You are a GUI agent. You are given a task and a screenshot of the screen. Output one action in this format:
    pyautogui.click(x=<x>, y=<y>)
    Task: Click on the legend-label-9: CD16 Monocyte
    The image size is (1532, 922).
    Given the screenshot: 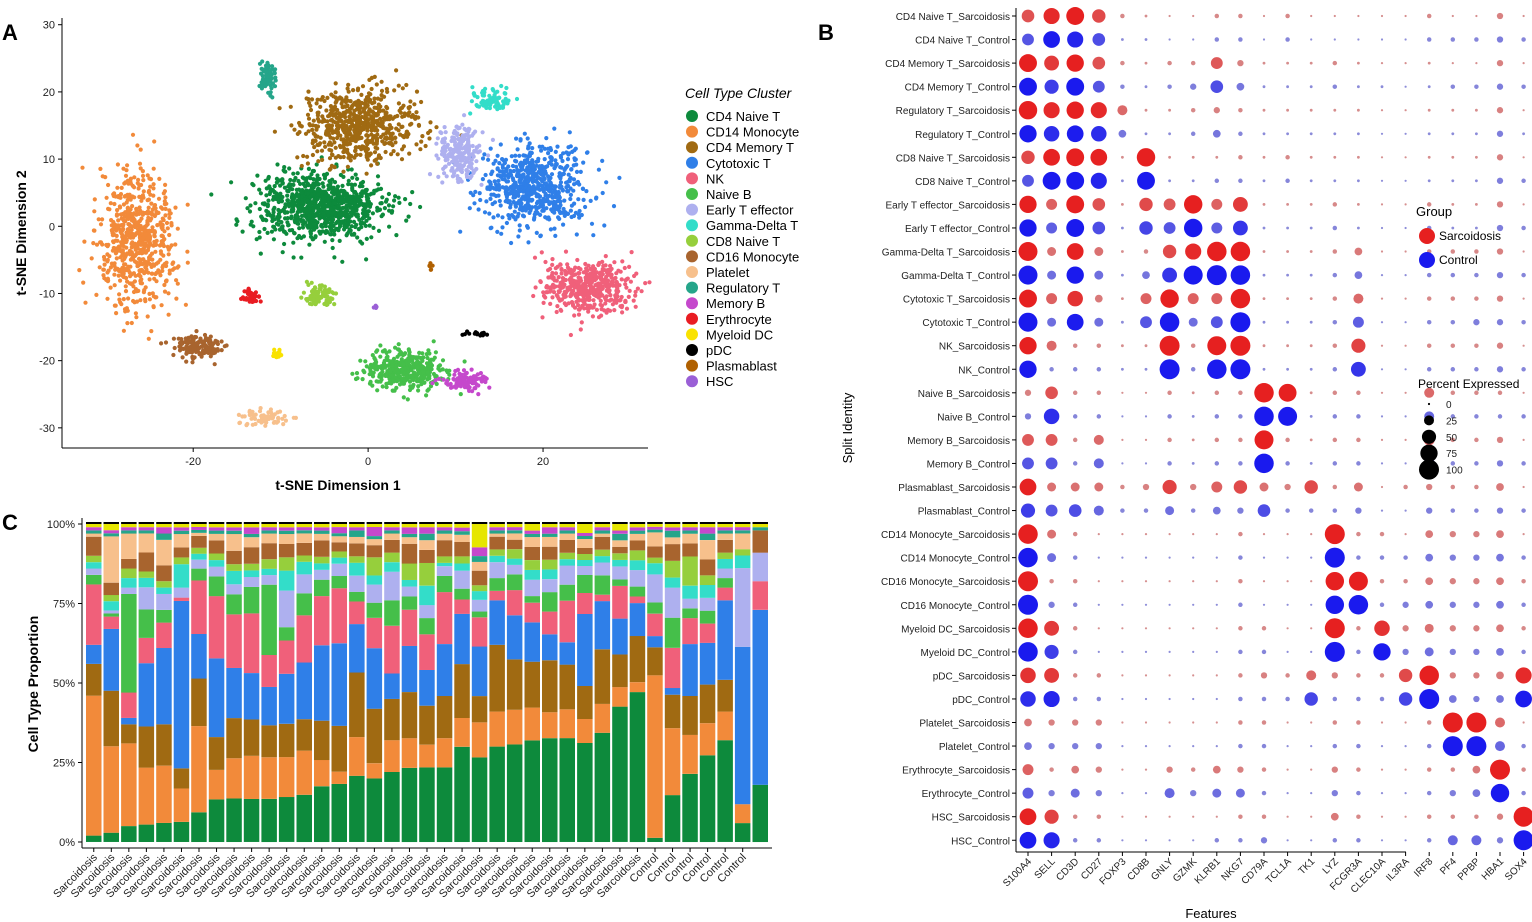 What is the action you would take?
    pyautogui.click(x=752, y=256)
    